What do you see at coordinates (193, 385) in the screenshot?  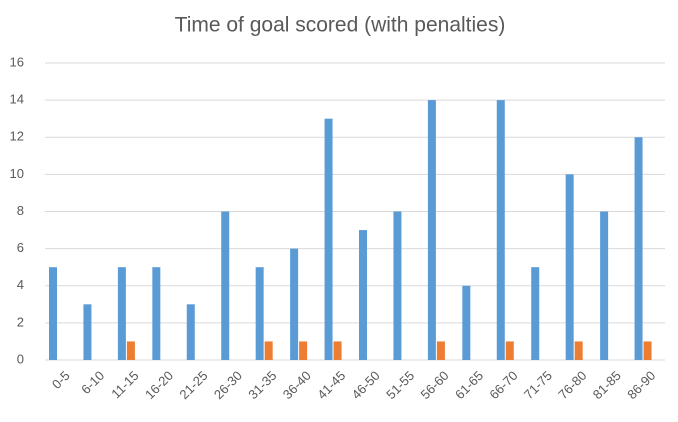 I see `x-tick-label: 21-25` at bounding box center [193, 385].